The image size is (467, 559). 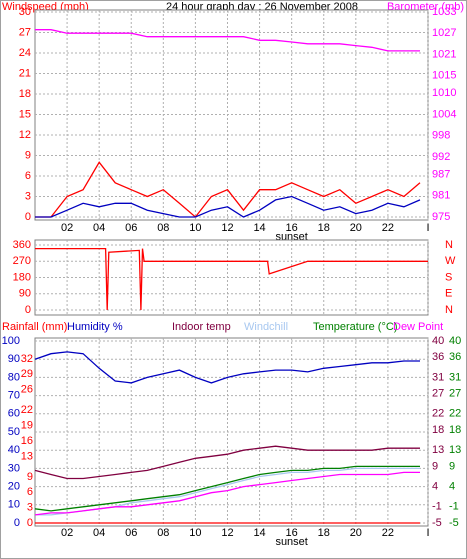 I want to click on y-tick-label: 36, so click(x=455, y=357).